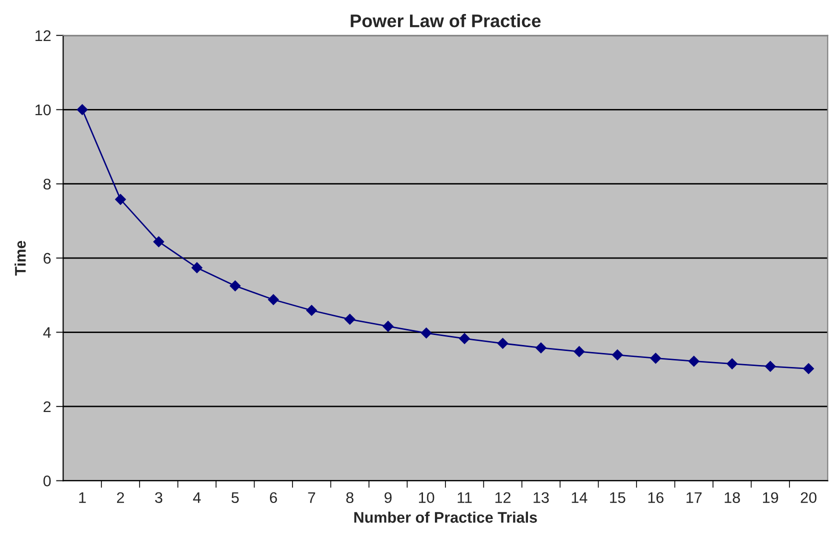 The width and height of the screenshot is (831, 545). I want to click on x-tick-label: 8, so click(350, 498).